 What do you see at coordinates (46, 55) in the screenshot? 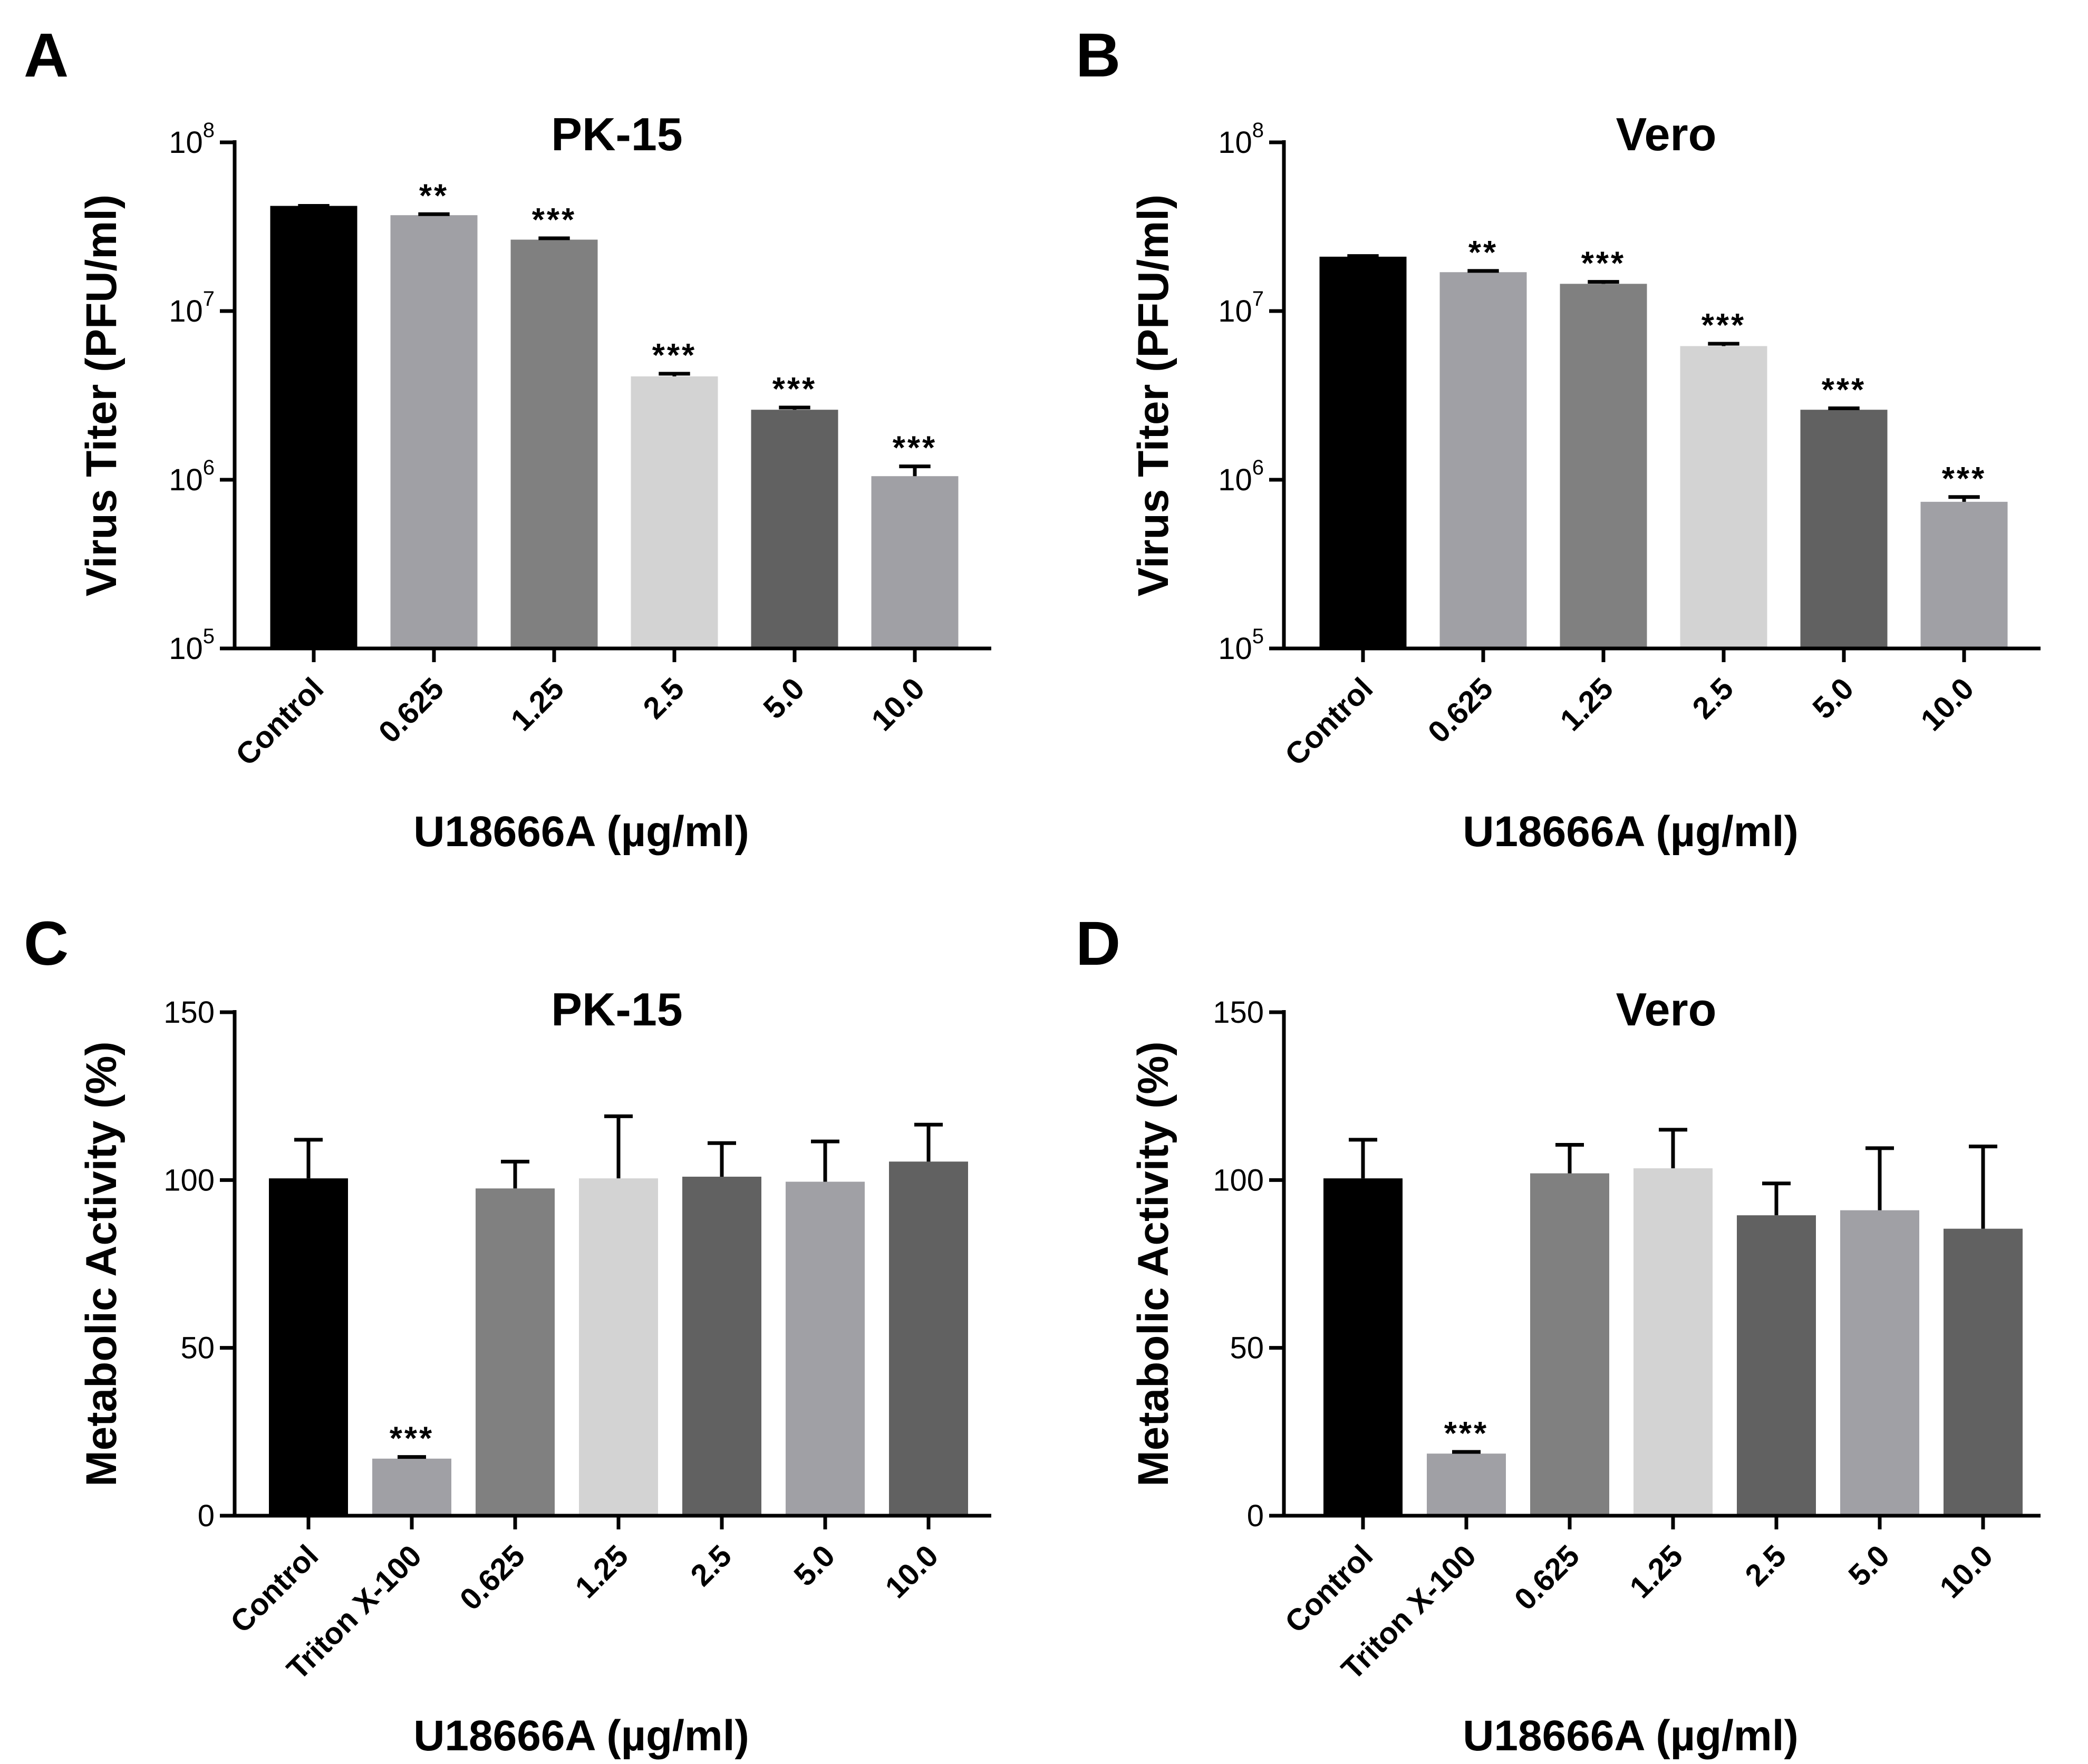
I see `panel-letter: A` at bounding box center [46, 55].